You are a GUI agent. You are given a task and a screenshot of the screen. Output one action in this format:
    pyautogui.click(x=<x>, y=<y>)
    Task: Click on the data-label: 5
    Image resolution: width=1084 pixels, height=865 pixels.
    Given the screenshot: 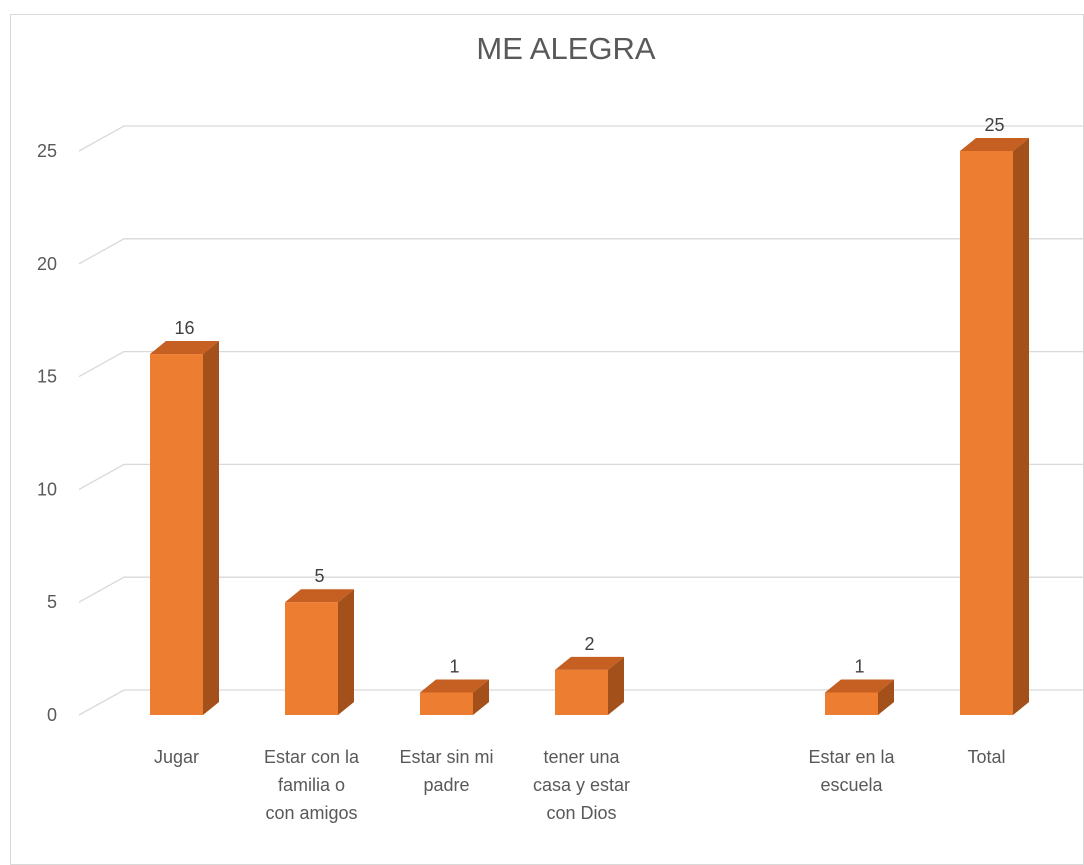 What is the action you would take?
    pyautogui.click(x=319, y=576)
    